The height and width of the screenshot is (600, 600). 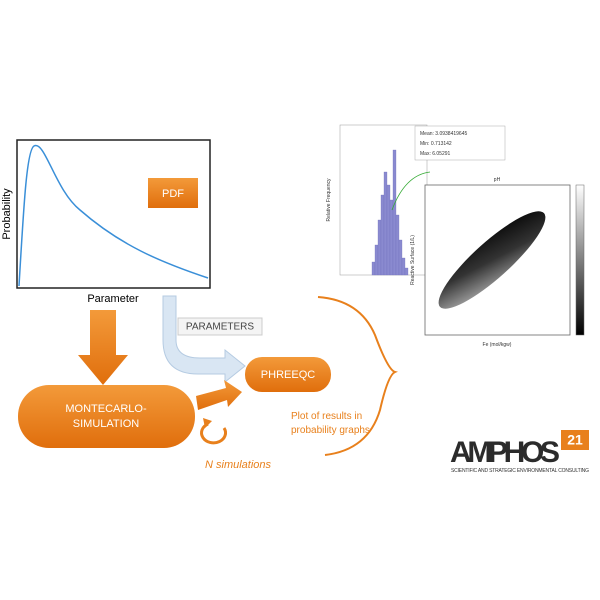 What do you see at coordinates (580, 260) in the screenshot?
I see `colorbar` at bounding box center [580, 260].